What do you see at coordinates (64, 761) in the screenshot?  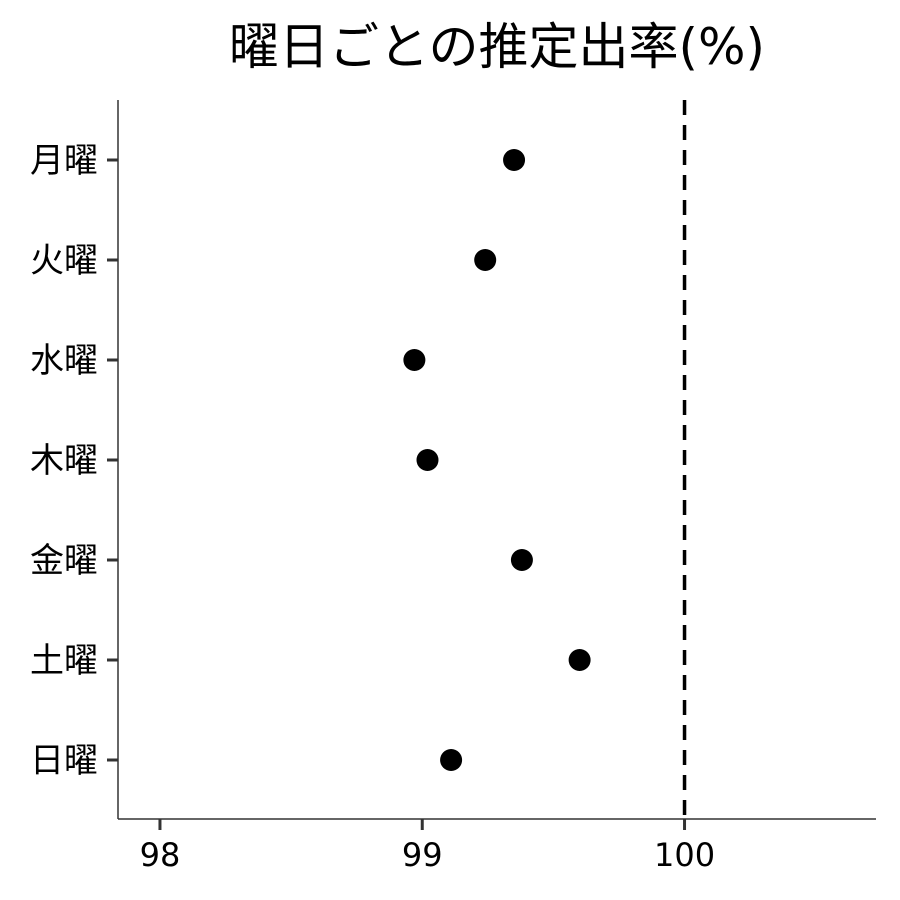 I see `y-tick-label: 日曜` at bounding box center [64, 761].